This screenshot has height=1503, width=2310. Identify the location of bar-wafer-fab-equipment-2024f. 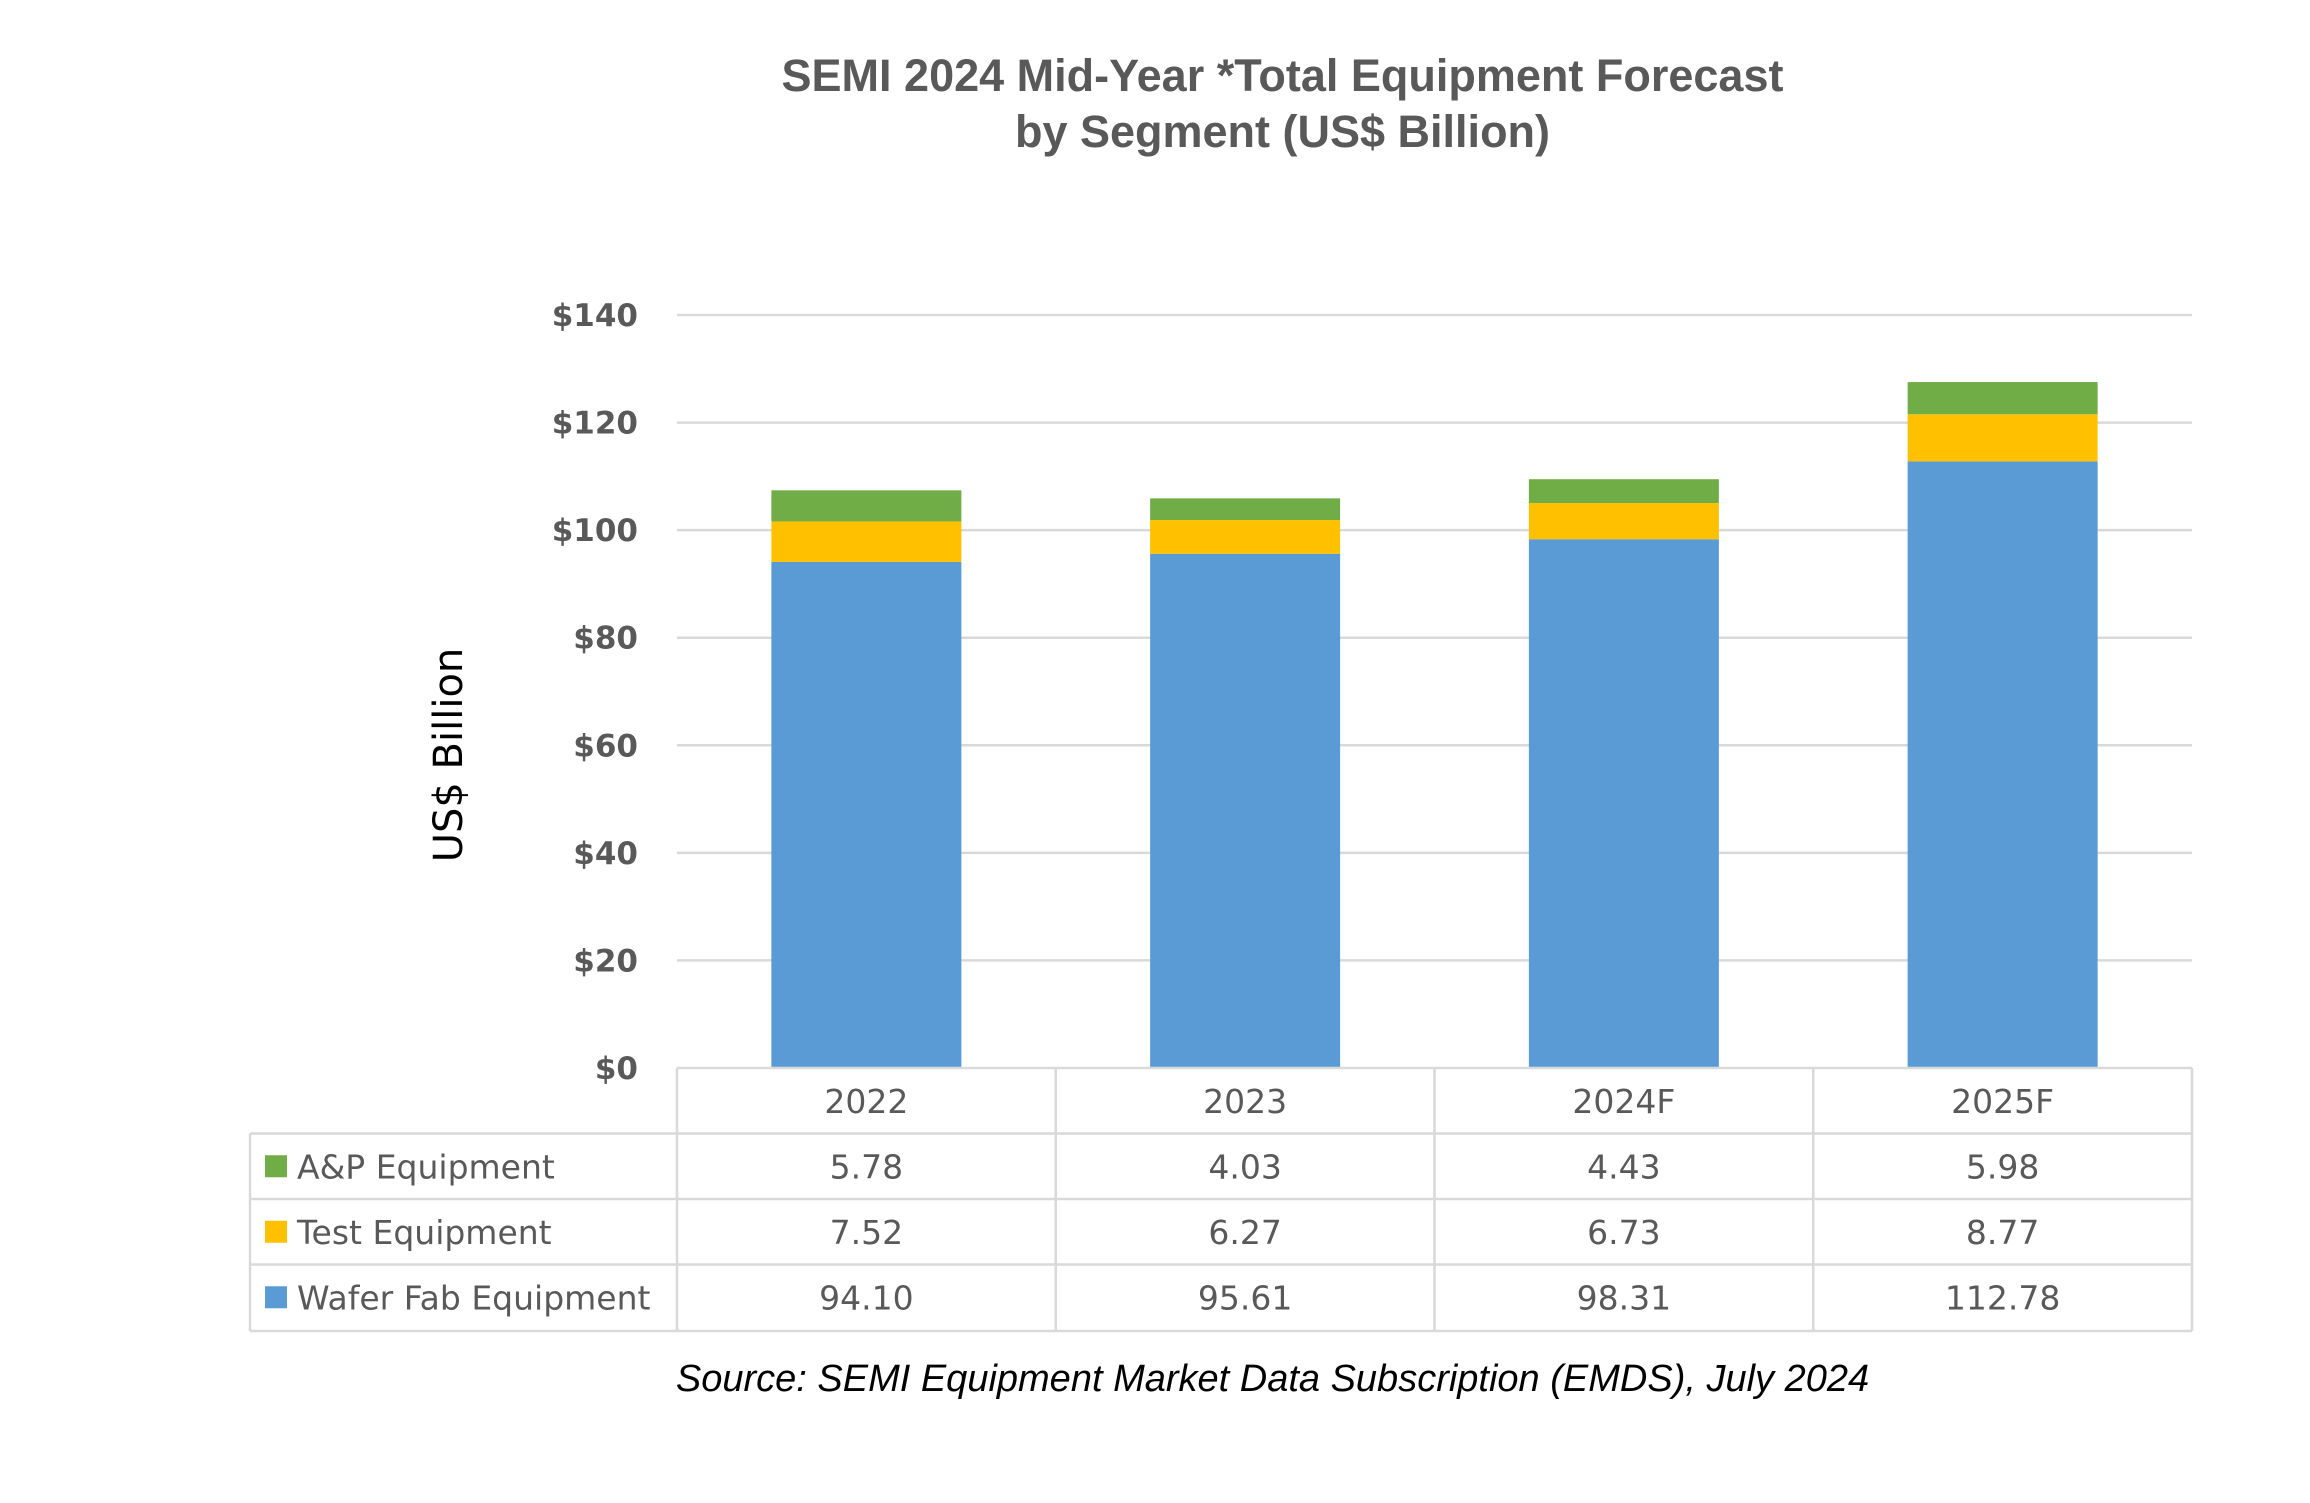
(1623, 803).